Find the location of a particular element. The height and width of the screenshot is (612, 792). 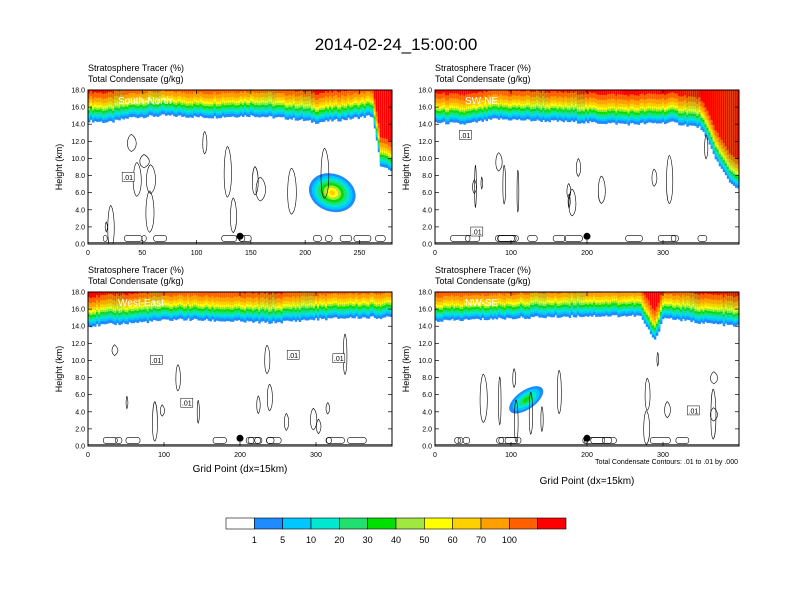

contour-label-box is located at coordinates (293, 355).